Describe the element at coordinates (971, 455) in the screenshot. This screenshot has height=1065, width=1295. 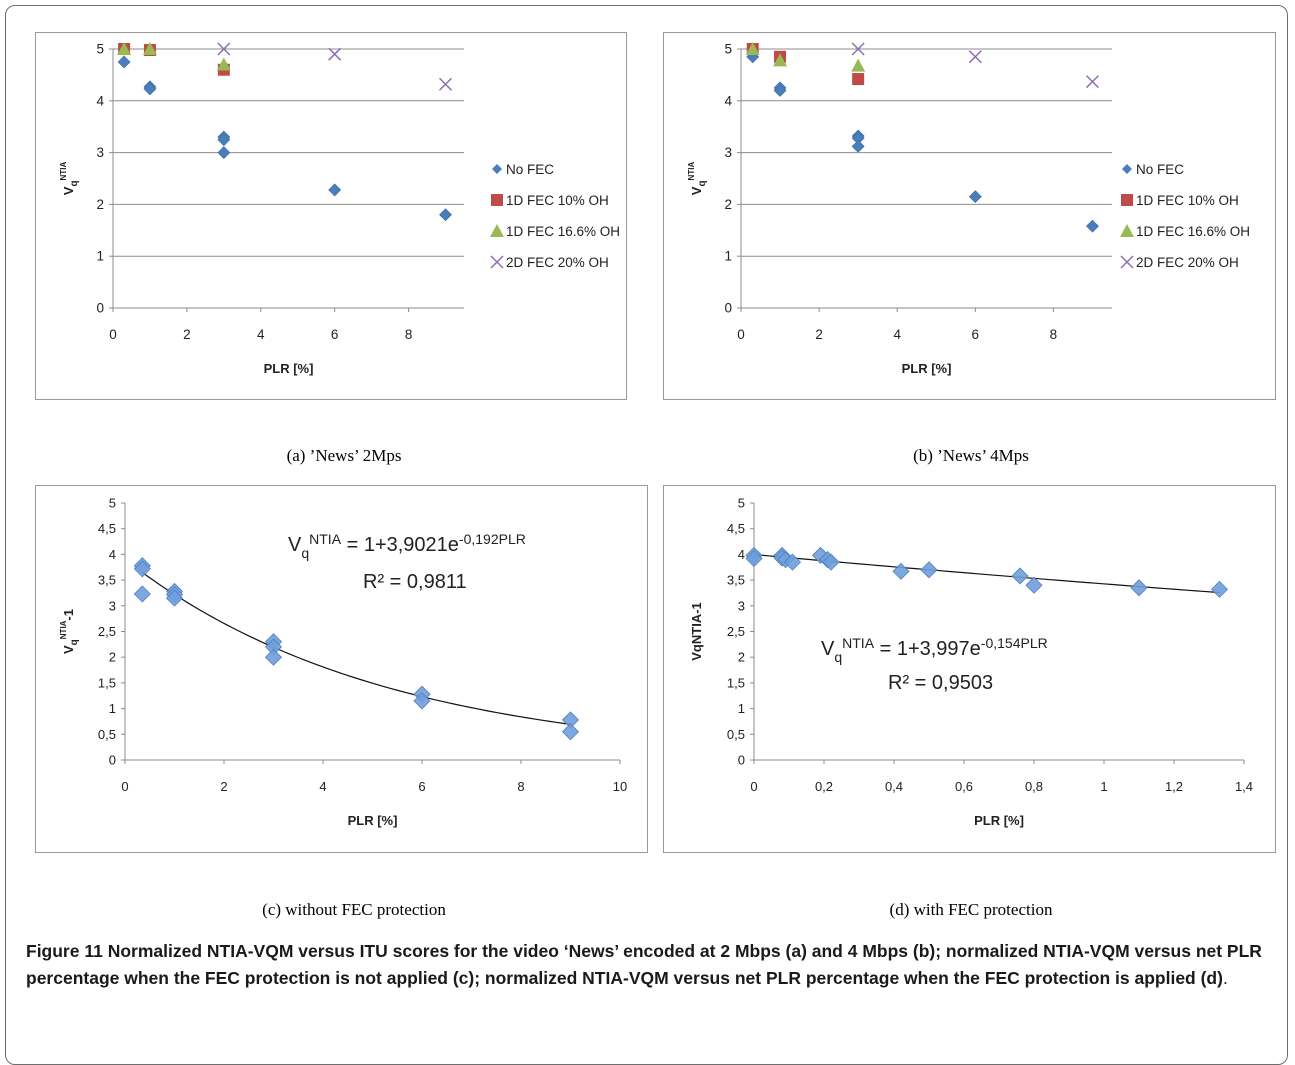
I see `subcaption-b: (b) ’News’ 4Mps` at that location.